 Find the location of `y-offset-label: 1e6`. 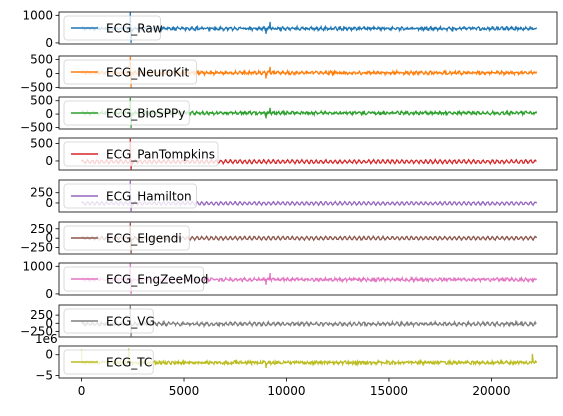

y-offset-label: 1e6 is located at coordinates (46, 339).